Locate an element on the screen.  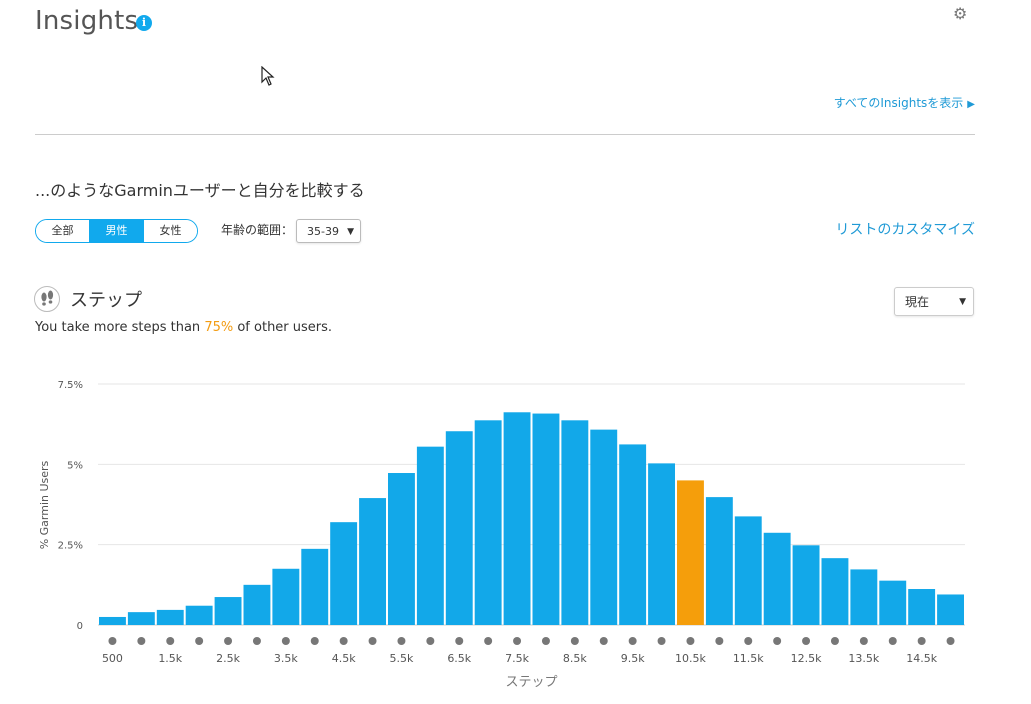
x-tick-label: 10.5k is located at coordinates (690, 658).